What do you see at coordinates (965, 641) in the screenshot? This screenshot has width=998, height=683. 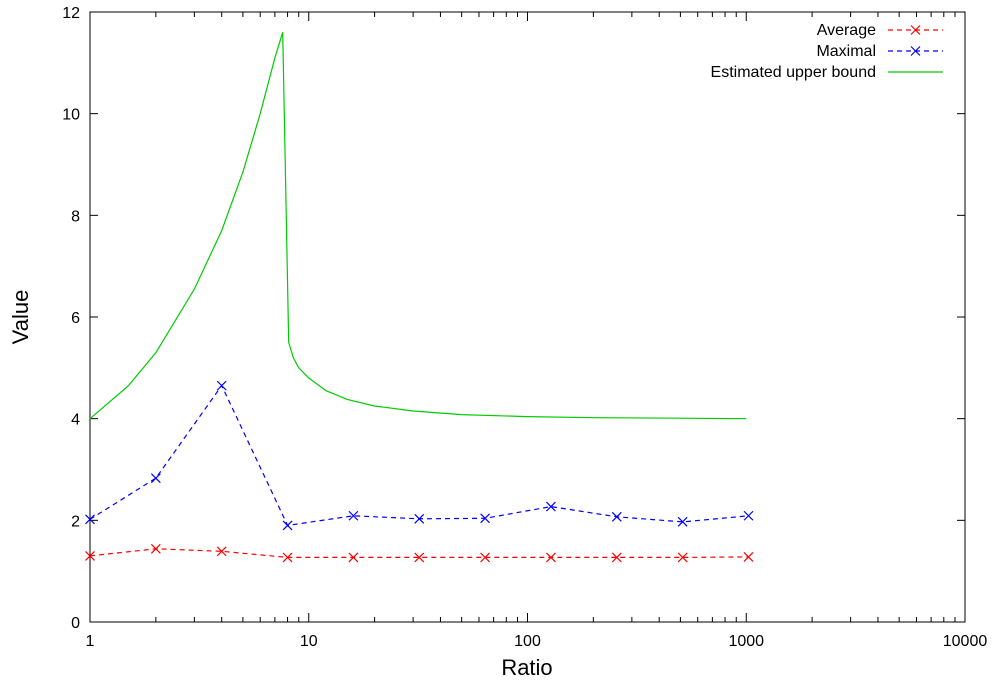 I see `x-tick-label: 10000` at bounding box center [965, 641].